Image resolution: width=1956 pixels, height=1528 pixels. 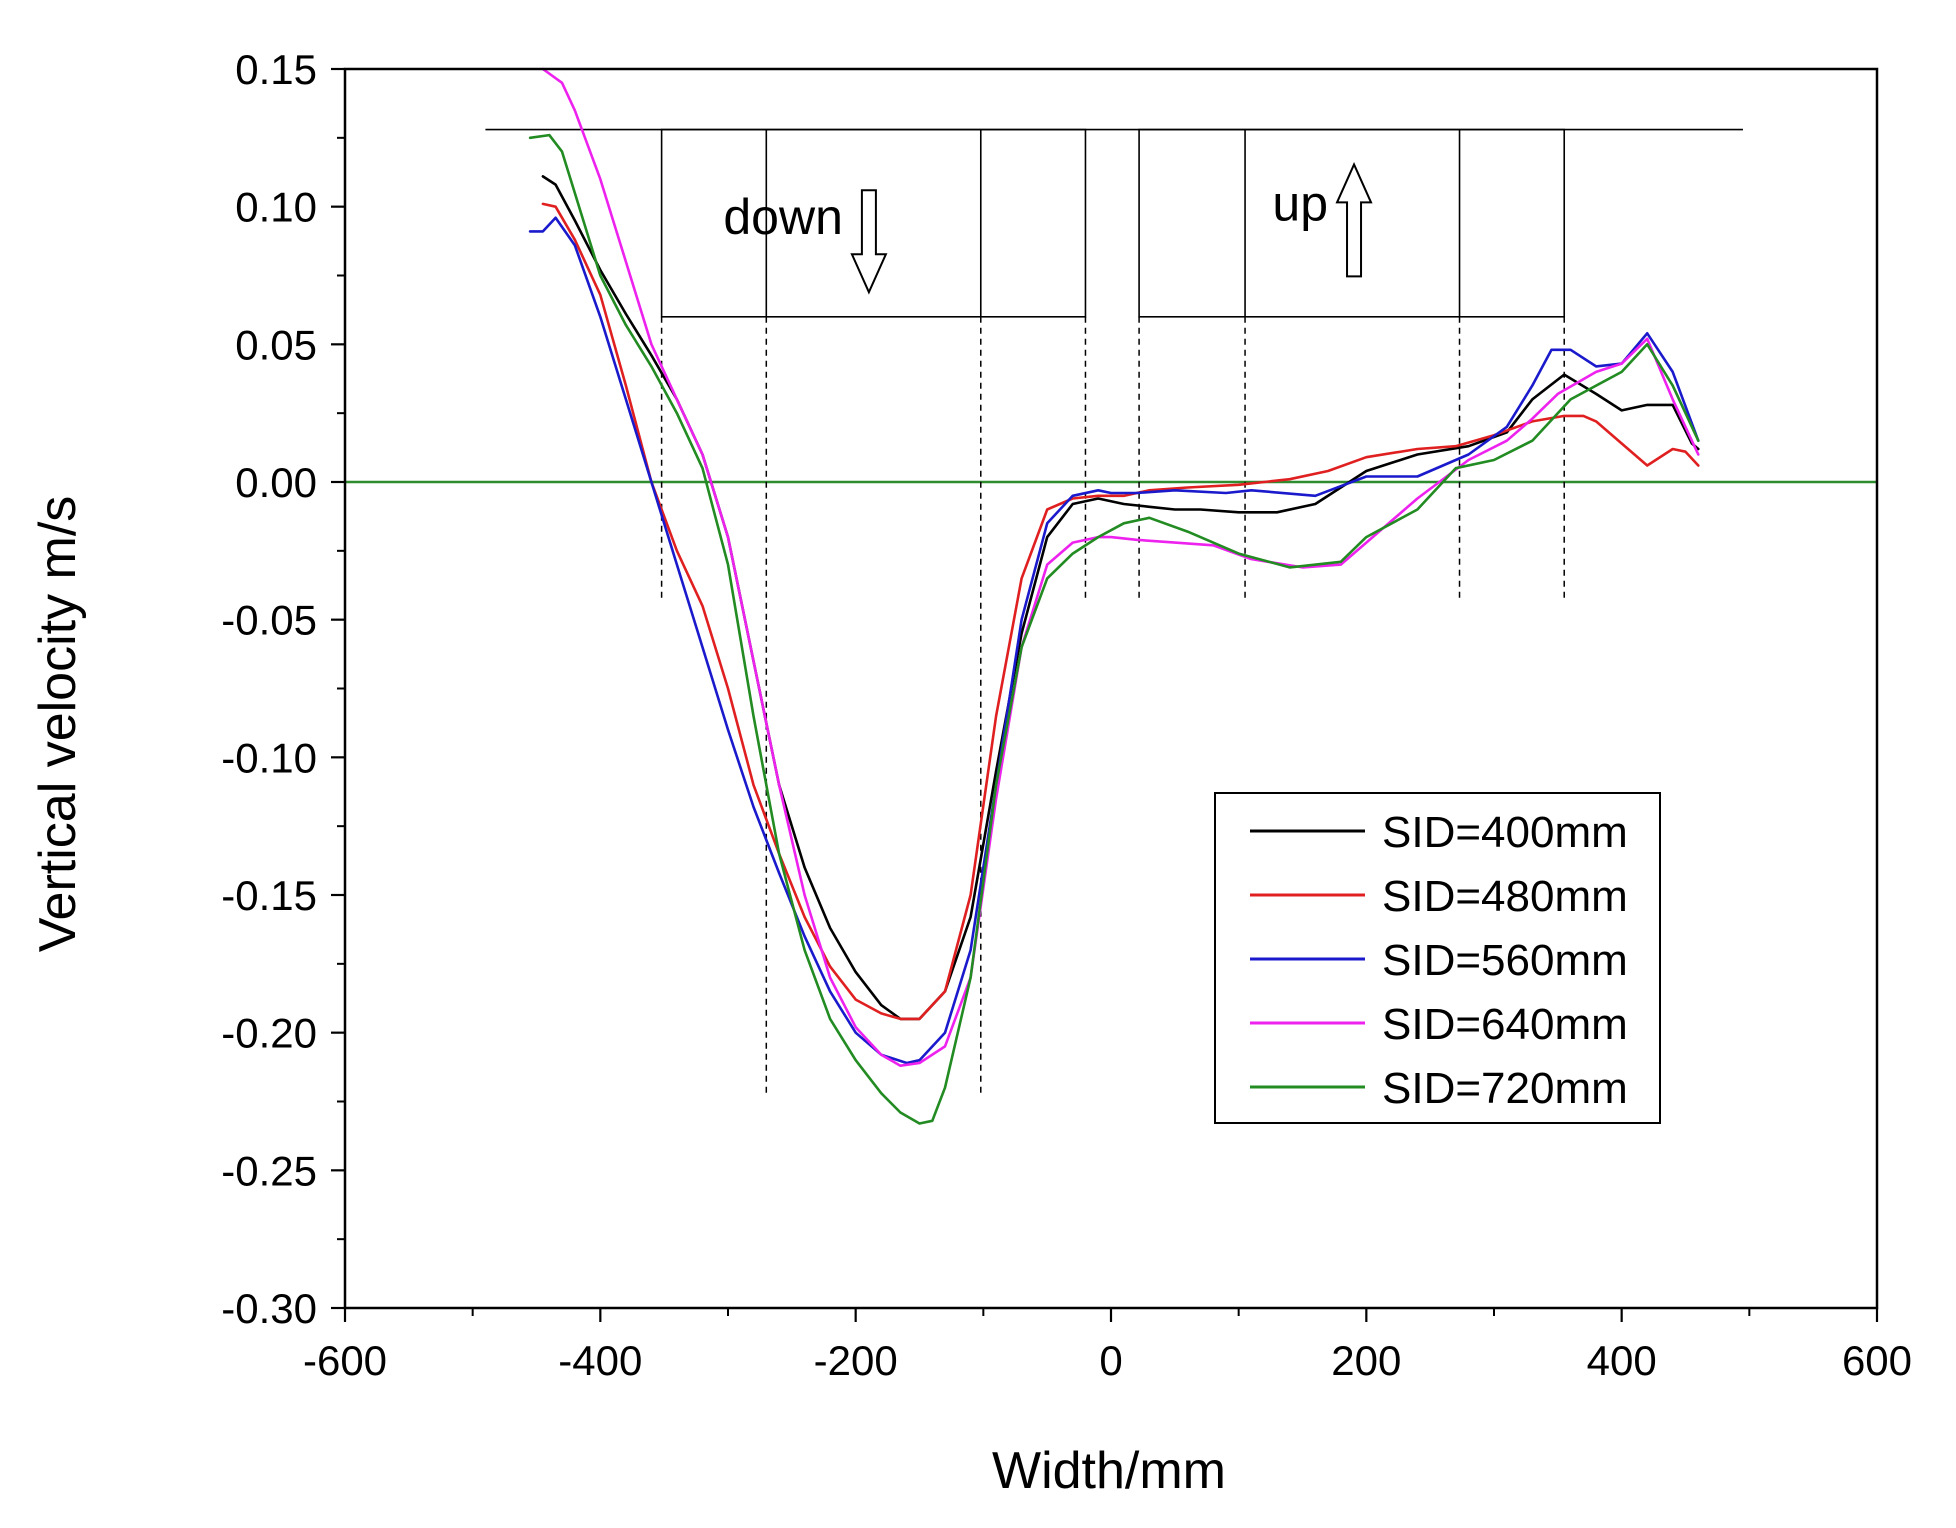 What do you see at coordinates (1505, 896) in the screenshot?
I see `legend-label-1: SID=480mm` at bounding box center [1505, 896].